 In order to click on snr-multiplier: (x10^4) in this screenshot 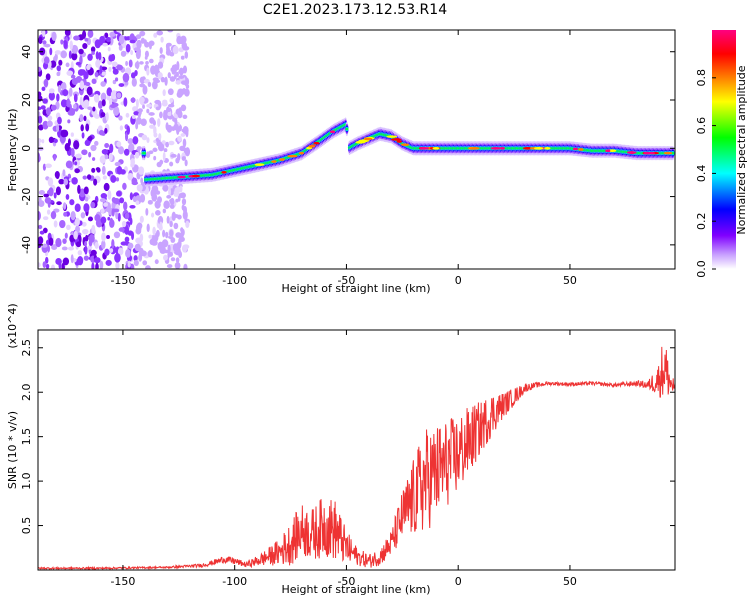, I will do `click(12, 325)`.